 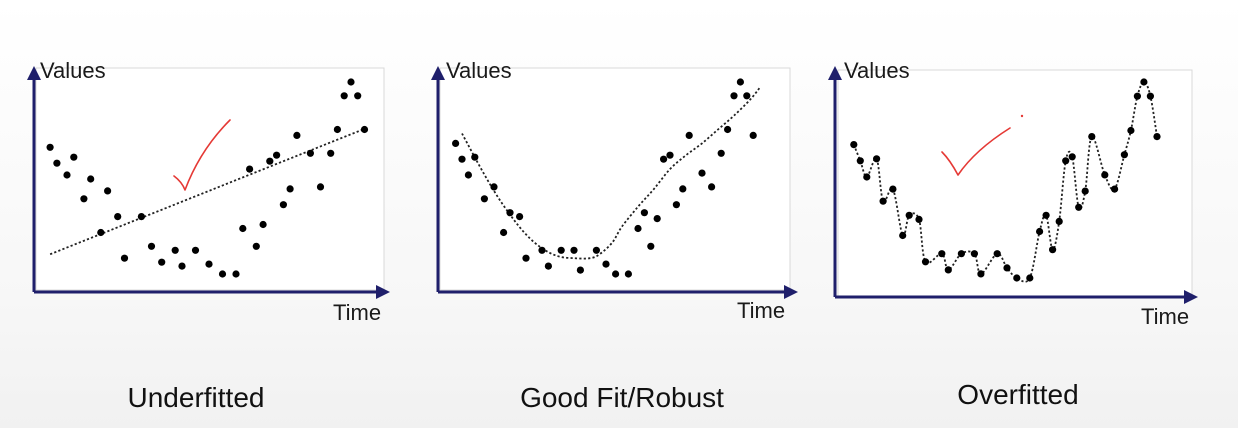 What do you see at coordinates (196, 397) in the screenshot?
I see `chart-caption: Underfitted` at bounding box center [196, 397].